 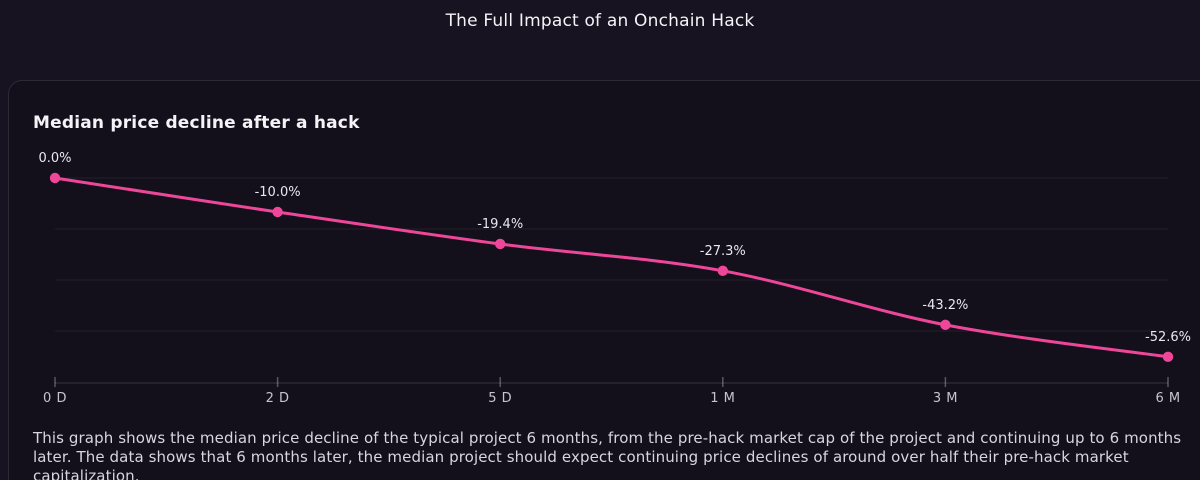 What do you see at coordinates (55, 398) in the screenshot?
I see `x-axis-label: 0 D` at bounding box center [55, 398].